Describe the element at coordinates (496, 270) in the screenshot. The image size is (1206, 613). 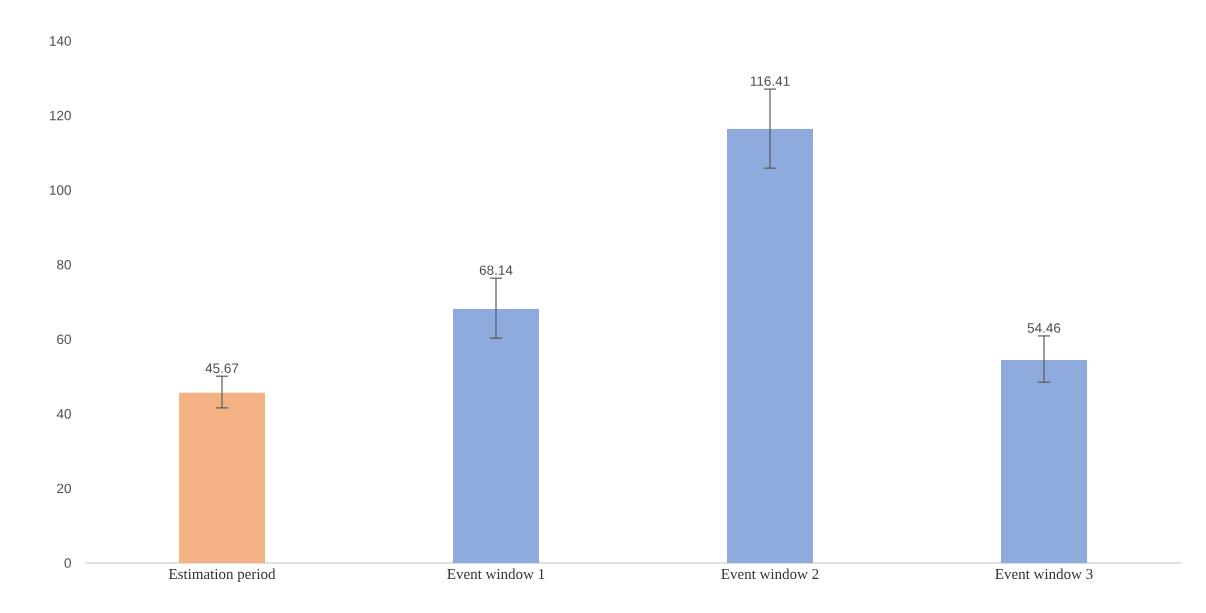
I see `data-label: 68.14` at that location.